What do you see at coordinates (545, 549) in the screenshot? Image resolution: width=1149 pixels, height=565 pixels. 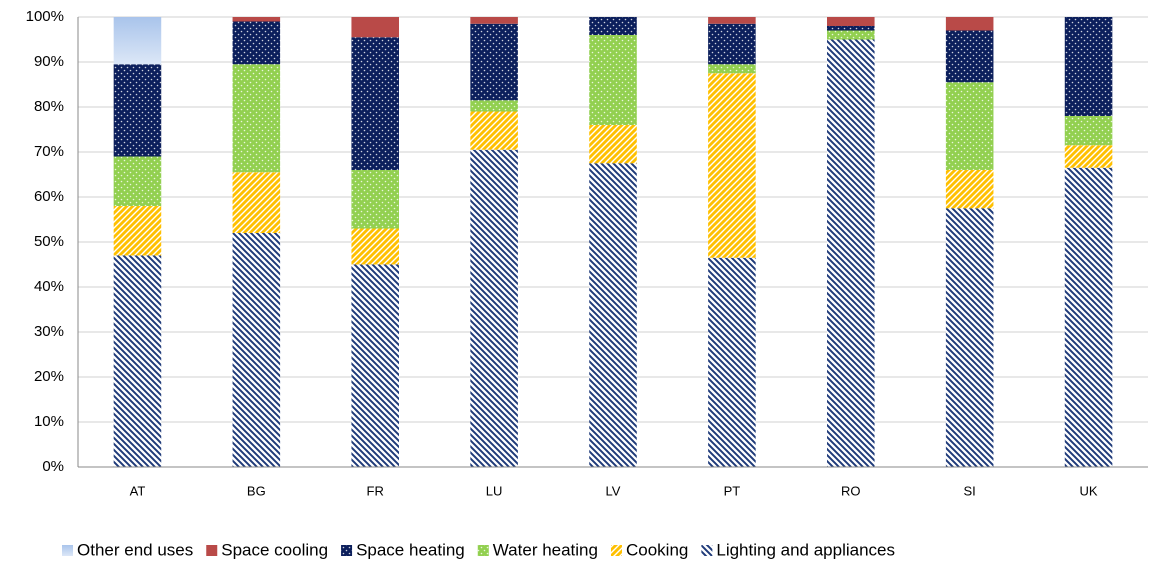 I see `legend-label: Water heating` at bounding box center [545, 549].